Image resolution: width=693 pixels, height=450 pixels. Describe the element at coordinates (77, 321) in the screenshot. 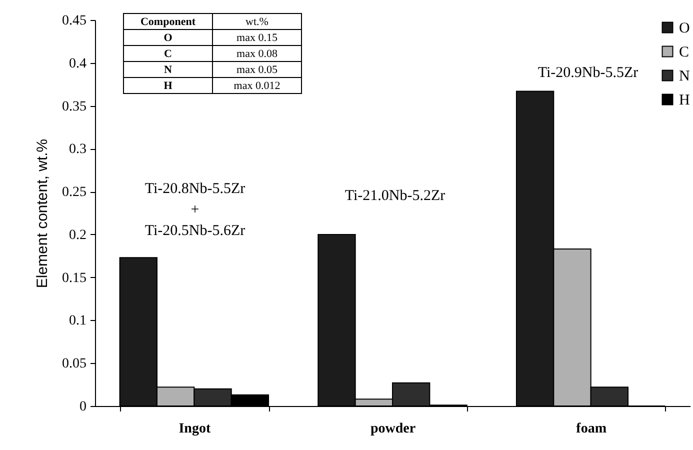

I see `y-tick-label: 0.1` at that location.